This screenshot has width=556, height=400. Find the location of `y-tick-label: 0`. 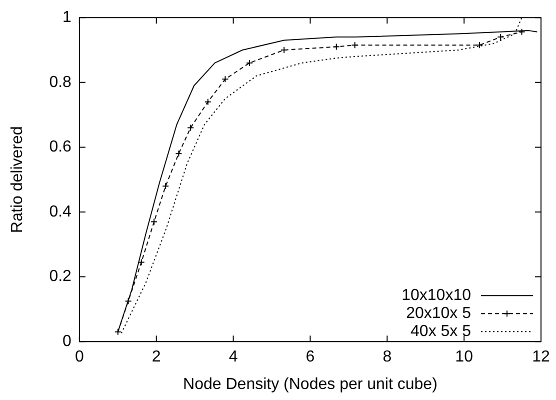

y-tick-label: 0 is located at coordinates (67, 341).